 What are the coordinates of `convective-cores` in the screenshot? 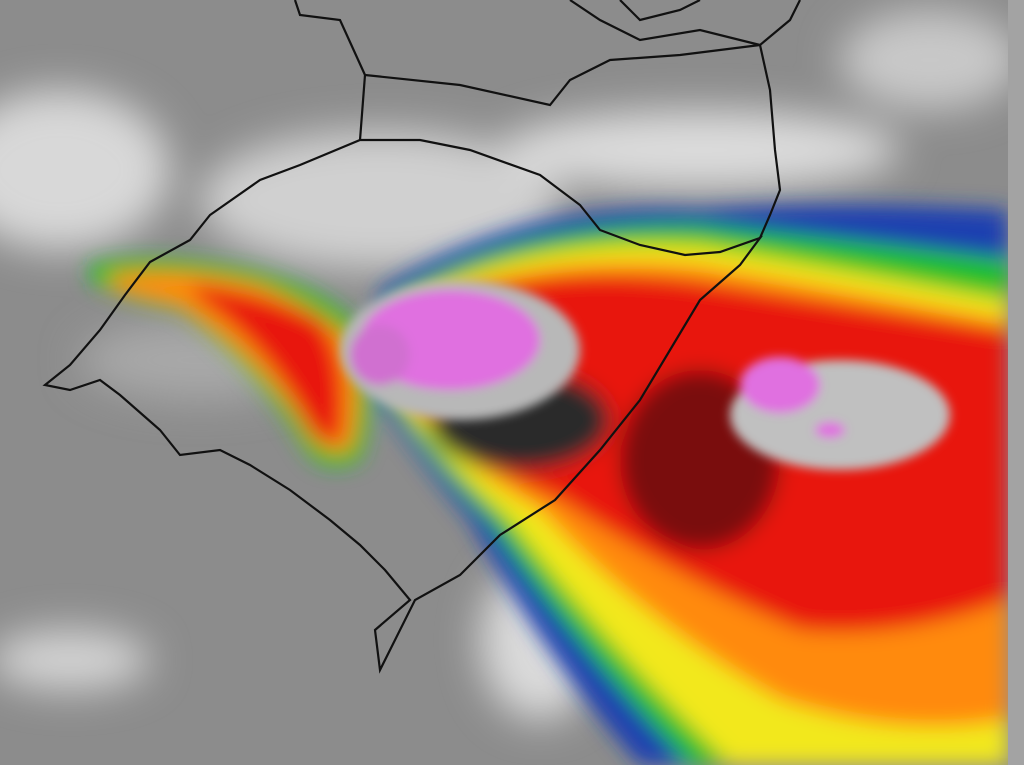 It's located at (645, 375).